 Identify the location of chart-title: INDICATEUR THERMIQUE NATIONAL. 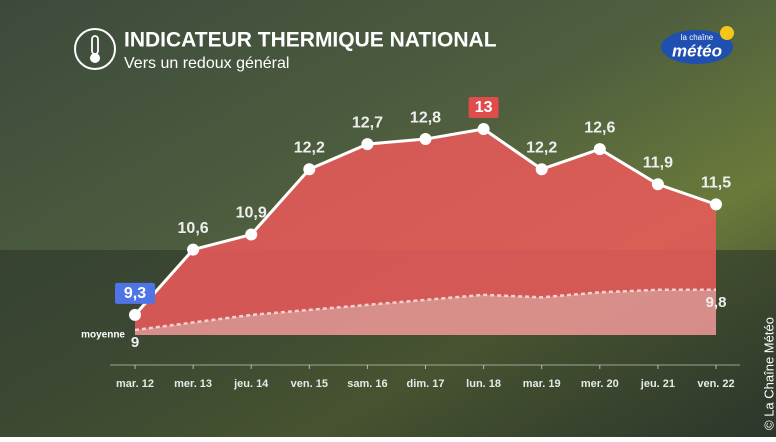
(310, 40).